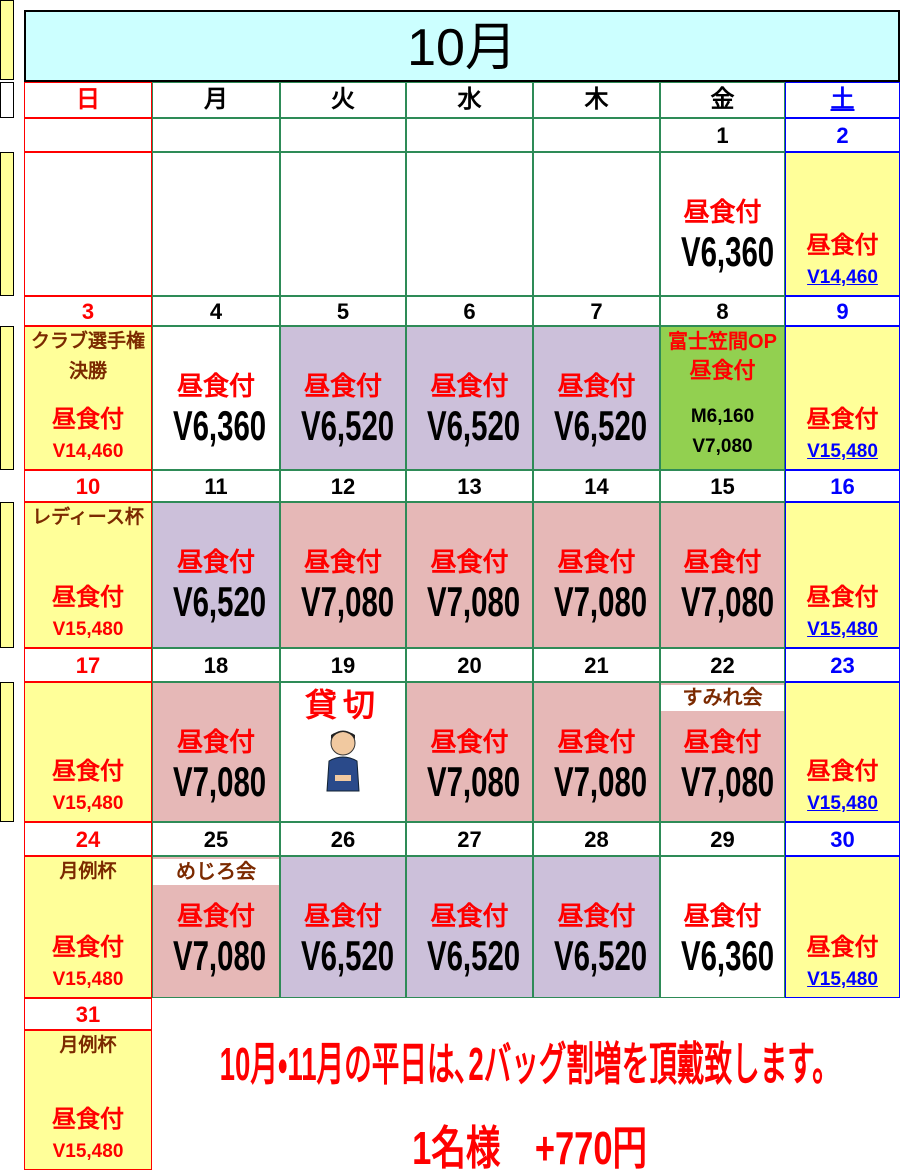 This screenshot has height=1170, width=900. I want to click on date: 9, so click(842, 311).